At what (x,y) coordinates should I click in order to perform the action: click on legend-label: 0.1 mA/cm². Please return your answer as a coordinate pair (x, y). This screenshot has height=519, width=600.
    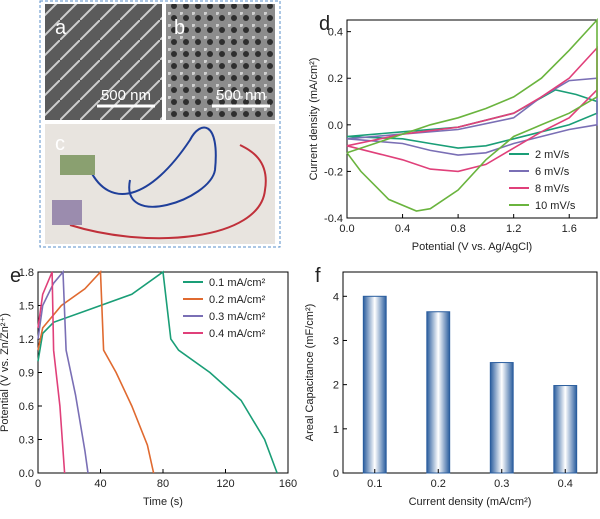
    Looking at the image, I should click on (237, 283).